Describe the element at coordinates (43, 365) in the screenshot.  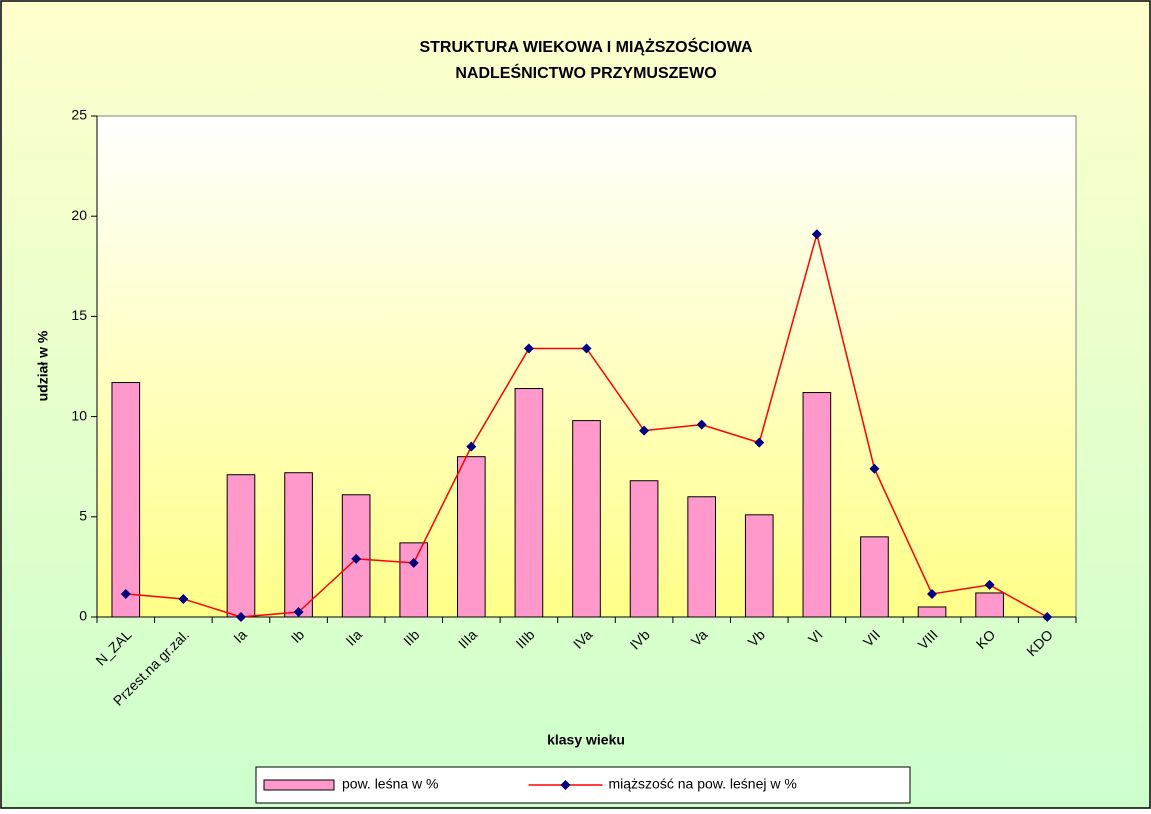
I see `y-axis-label: udział w %` at that location.